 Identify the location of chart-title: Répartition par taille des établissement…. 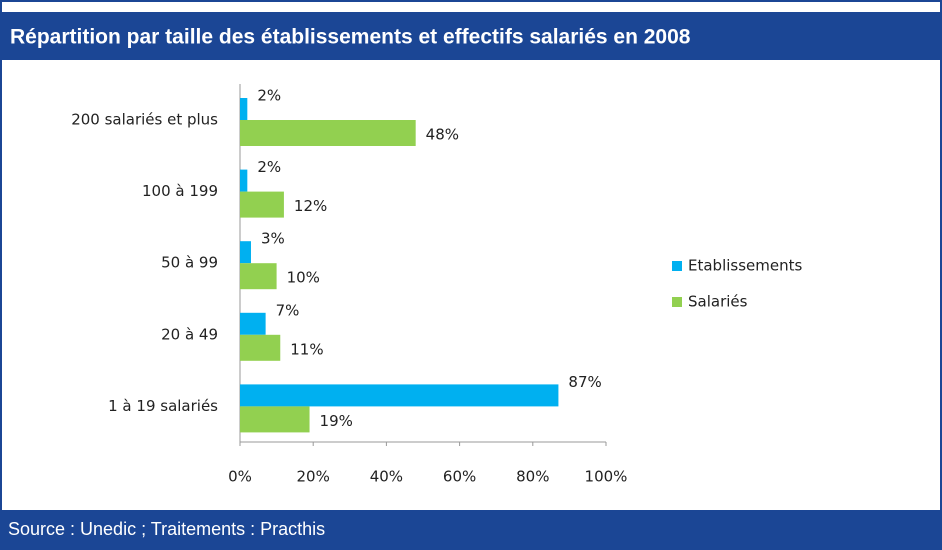
(350, 37).